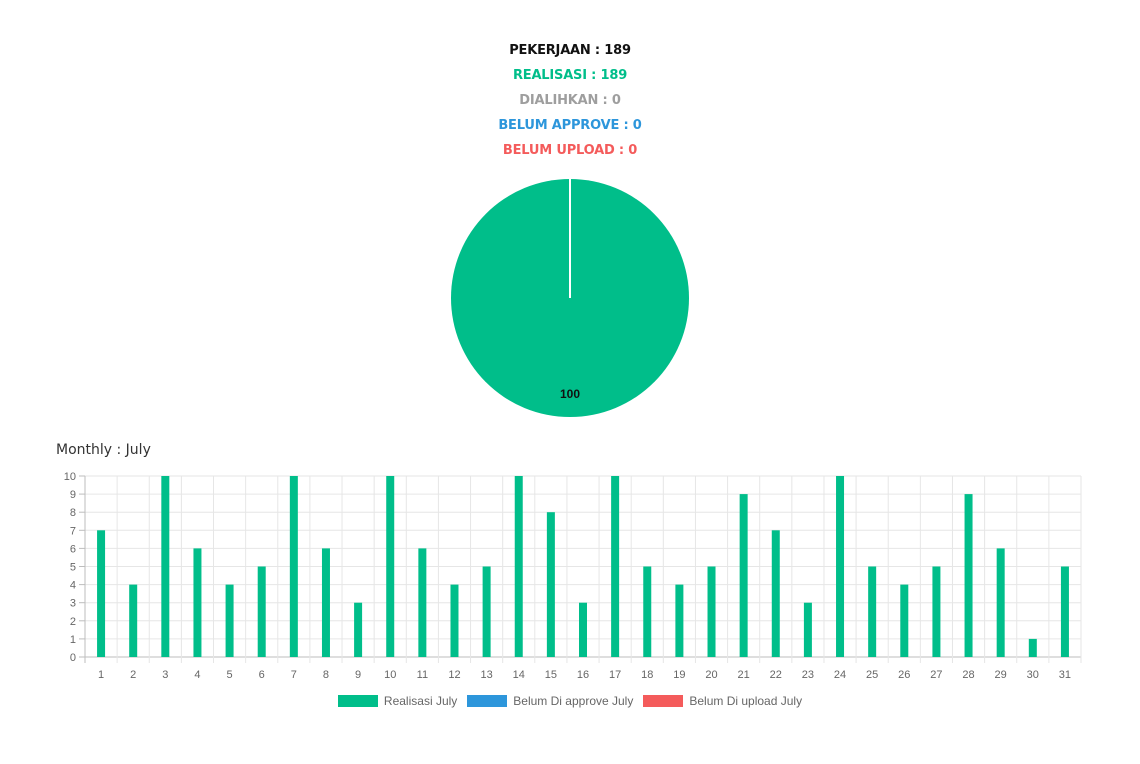 The height and width of the screenshot is (764, 1140). What do you see at coordinates (573, 701) in the screenshot?
I see `legend-label-belum-approve: Belum Di approve July` at bounding box center [573, 701].